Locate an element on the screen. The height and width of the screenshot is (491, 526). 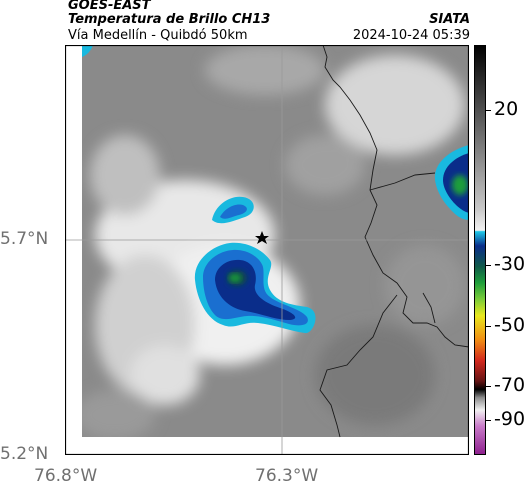
satellite-title: GOES-EAST is located at coordinates (109, 6).